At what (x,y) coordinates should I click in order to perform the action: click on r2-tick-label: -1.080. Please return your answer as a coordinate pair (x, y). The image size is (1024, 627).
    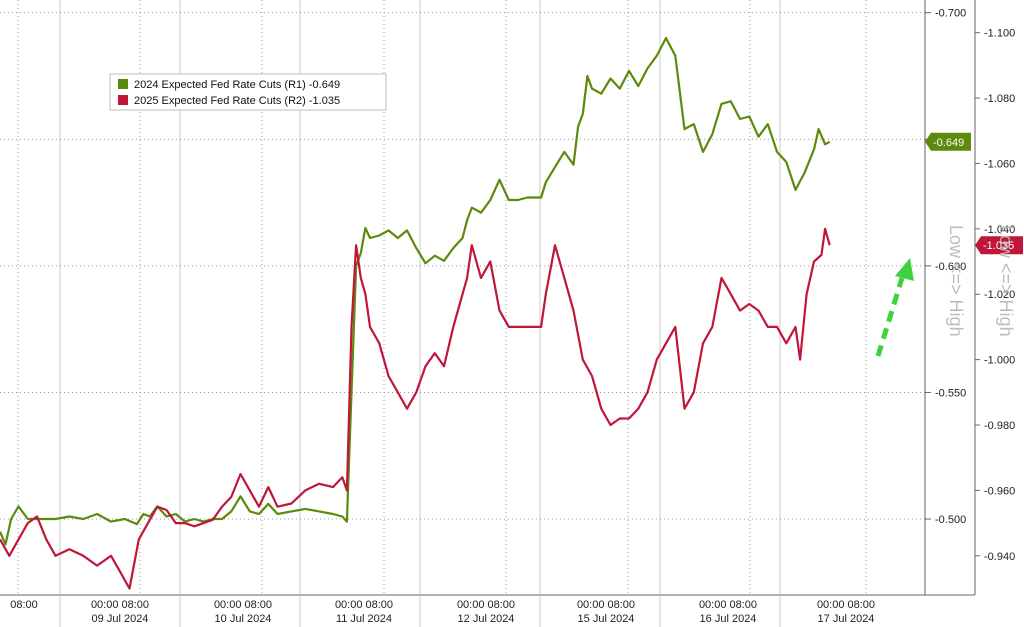
    Looking at the image, I should click on (999, 99).